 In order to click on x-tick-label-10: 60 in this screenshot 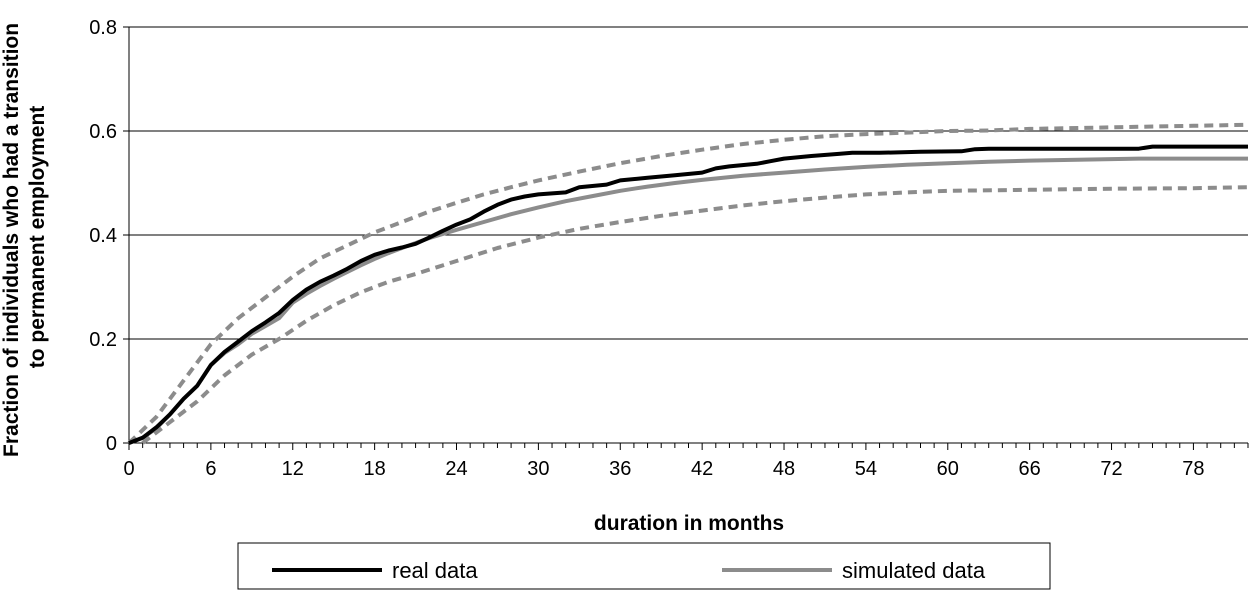, I will do `click(948, 469)`.